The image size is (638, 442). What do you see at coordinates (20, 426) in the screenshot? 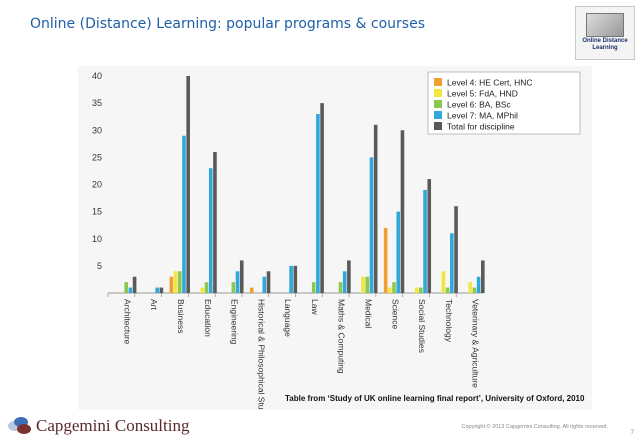
I see `capgemini-spade-icon` at bounding box center [20, 426].